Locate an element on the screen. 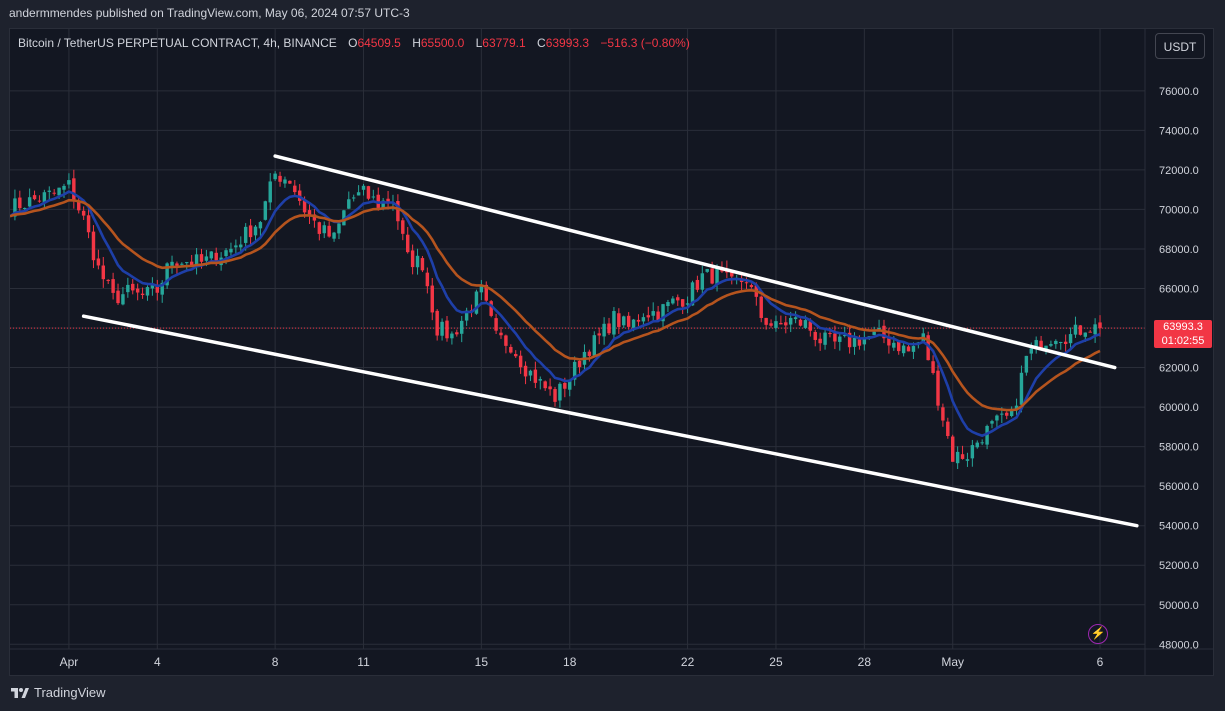 The height and width of the screenshot is (711, 1225). x-tick-label: 28 is located at coordinates (865, 662).